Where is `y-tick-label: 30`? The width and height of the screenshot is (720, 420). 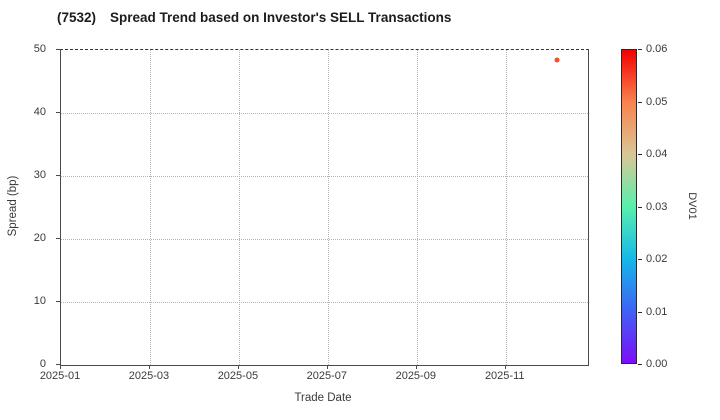 y-tick-label: 30 is located at coordinates (39, 175).